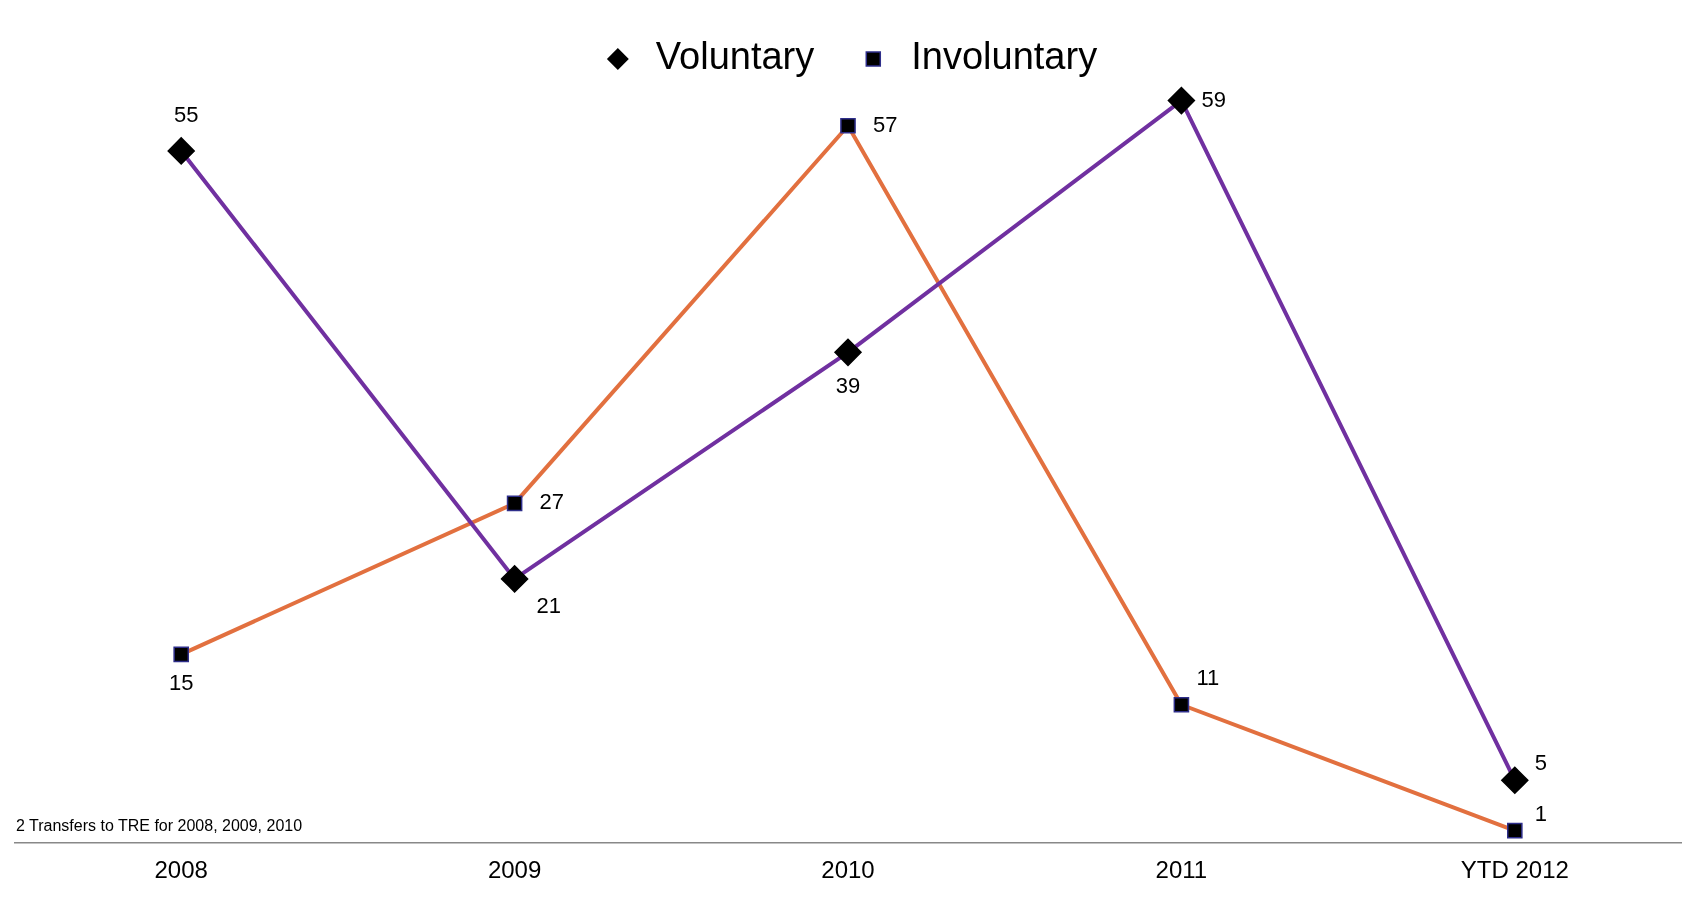 This screenshot has width=1696, height=920. Describe the element at coordinates (186, 114) in the screenshot. I see `data-label: 55` at that location.